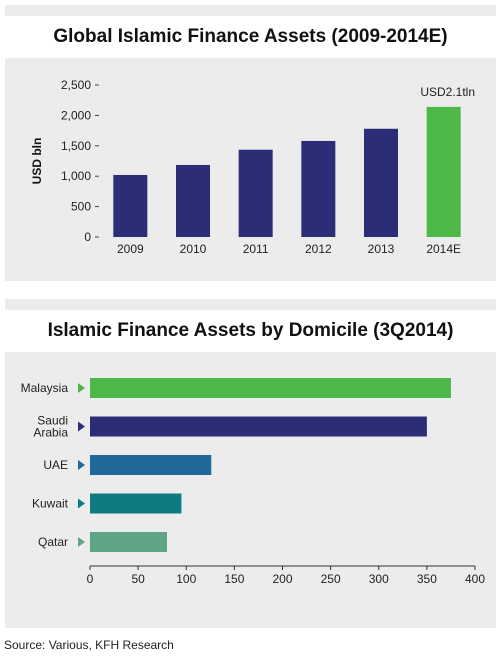 The image size is (501, 659). What do you see at coordinates (282, 579) in the screenshot?
I see `x-tick-label: 200` at bounding box center [282, 579].